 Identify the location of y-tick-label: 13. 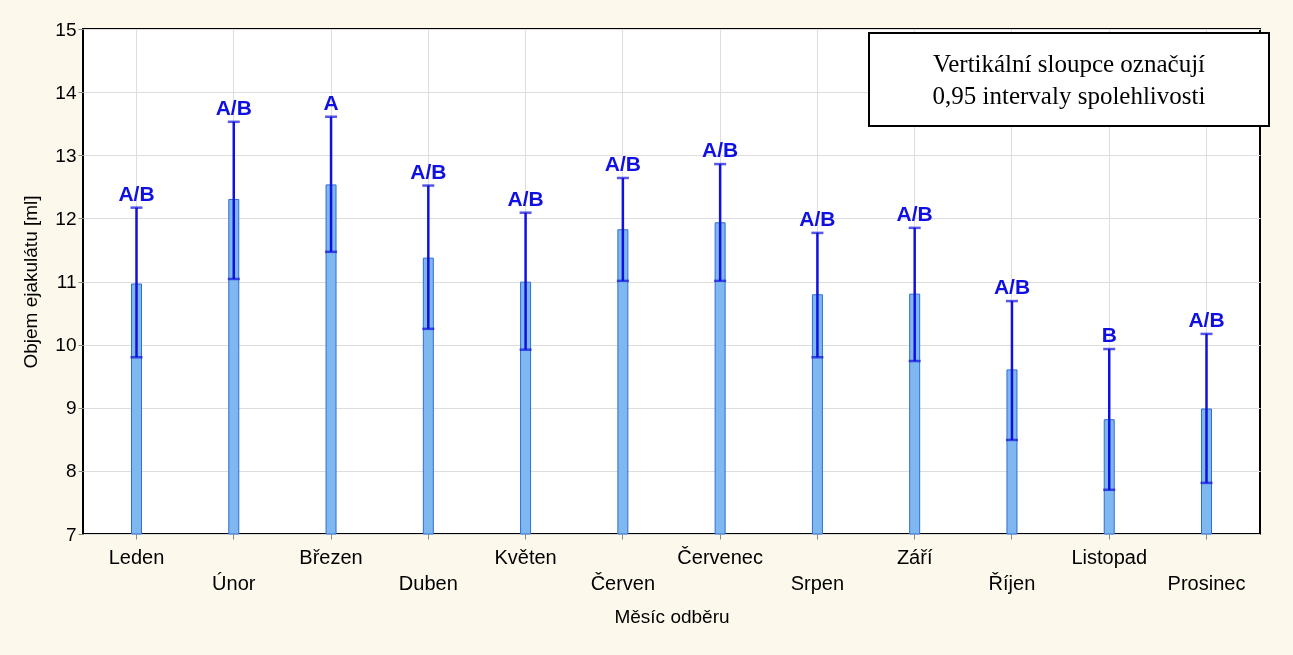
(66, 155).